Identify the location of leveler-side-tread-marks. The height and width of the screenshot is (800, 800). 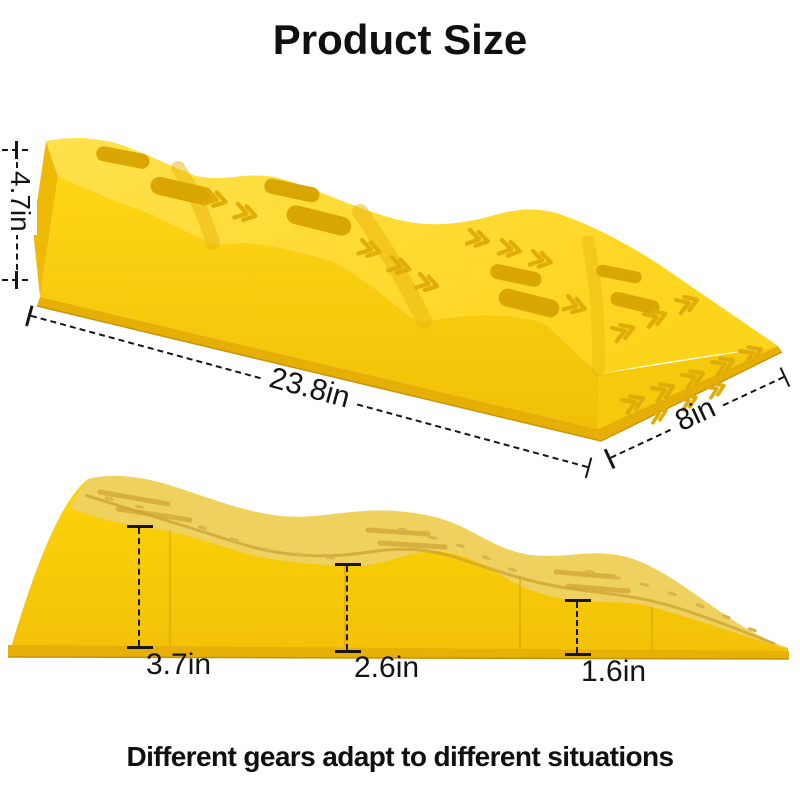
(430, 564).